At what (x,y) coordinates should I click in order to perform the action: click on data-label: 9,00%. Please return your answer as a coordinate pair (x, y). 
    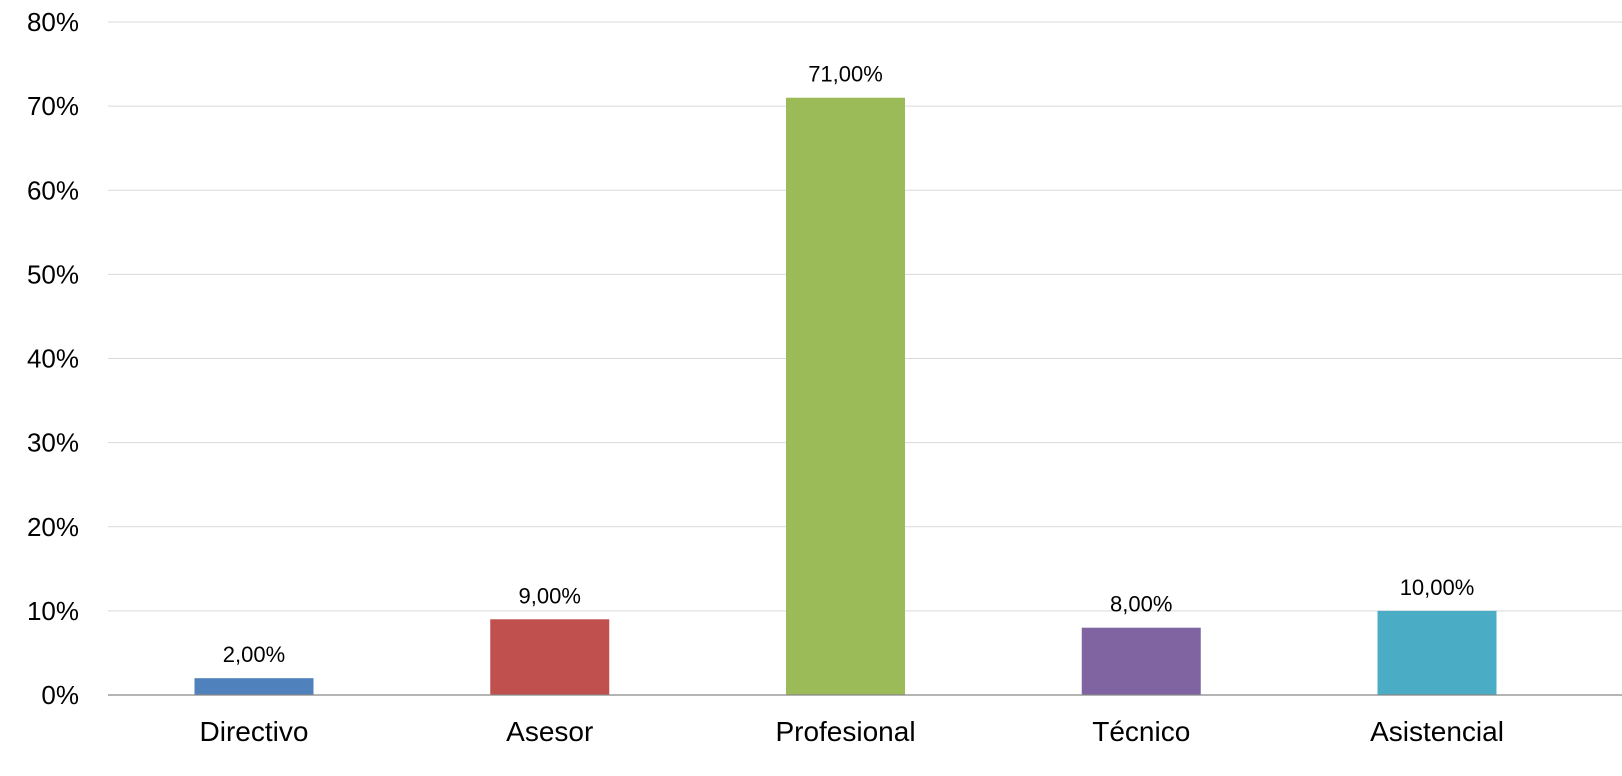
    Looking at the image, I should click on (550, 595).